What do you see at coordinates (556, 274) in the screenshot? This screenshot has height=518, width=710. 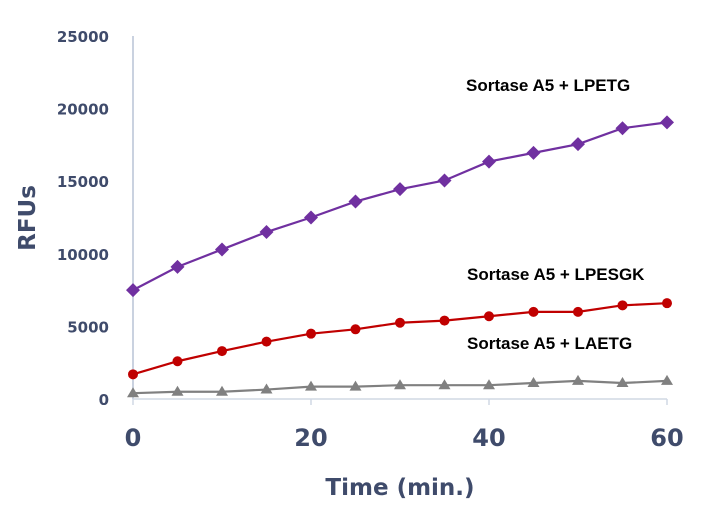 I see `series-label: Sortase A5 + LPESGK` at bounding box center [556, 274].